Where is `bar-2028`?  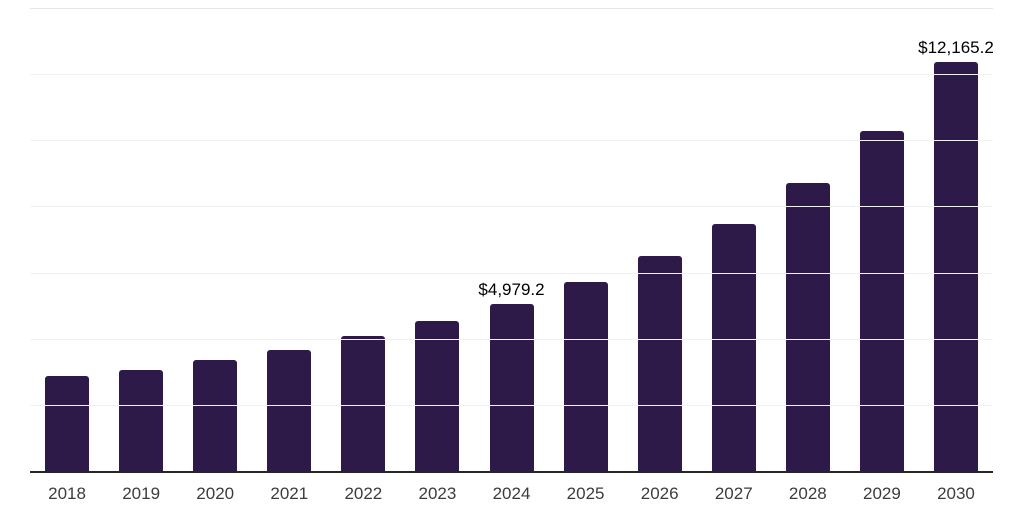
bar-2028 is located at coordinates (807, 326).